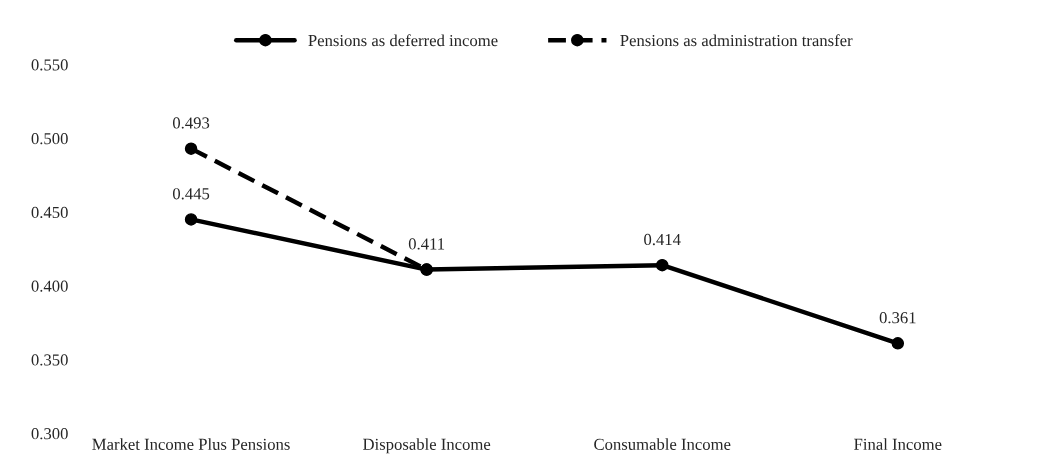 The height and width of the screenshot is (461, 1047). Describe the element at coordinates (662, 239) in the screenshot. I see `data-label: 0.414` at that location.